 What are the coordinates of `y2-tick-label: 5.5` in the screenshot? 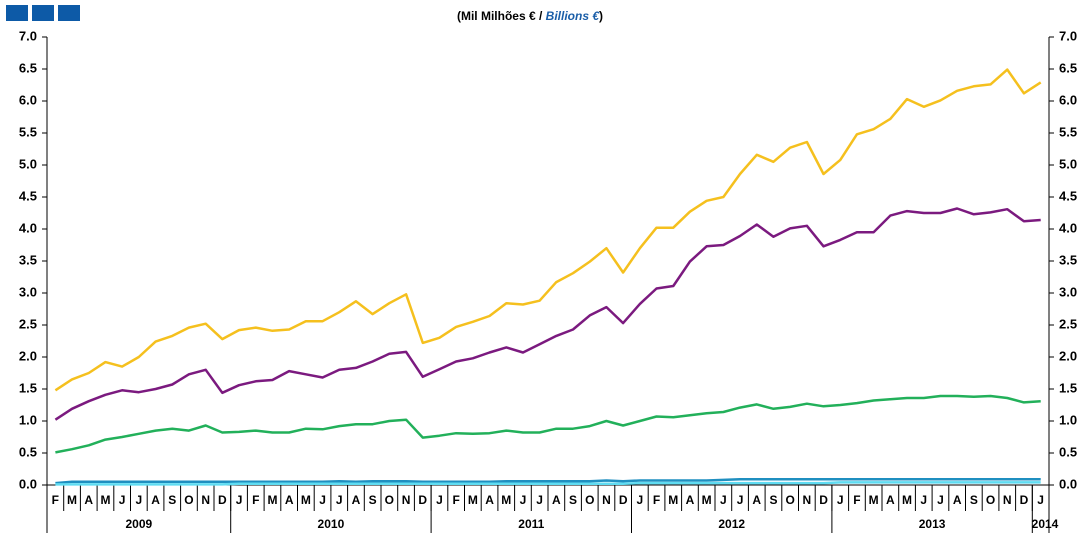 It's located at (1068, 131).